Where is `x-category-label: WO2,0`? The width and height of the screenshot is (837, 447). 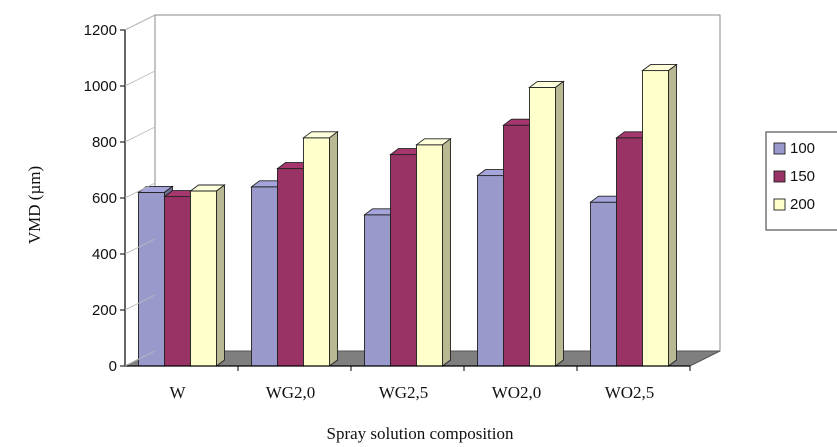
x-category-label: WO2,0 is located at coordinates (517, 392).